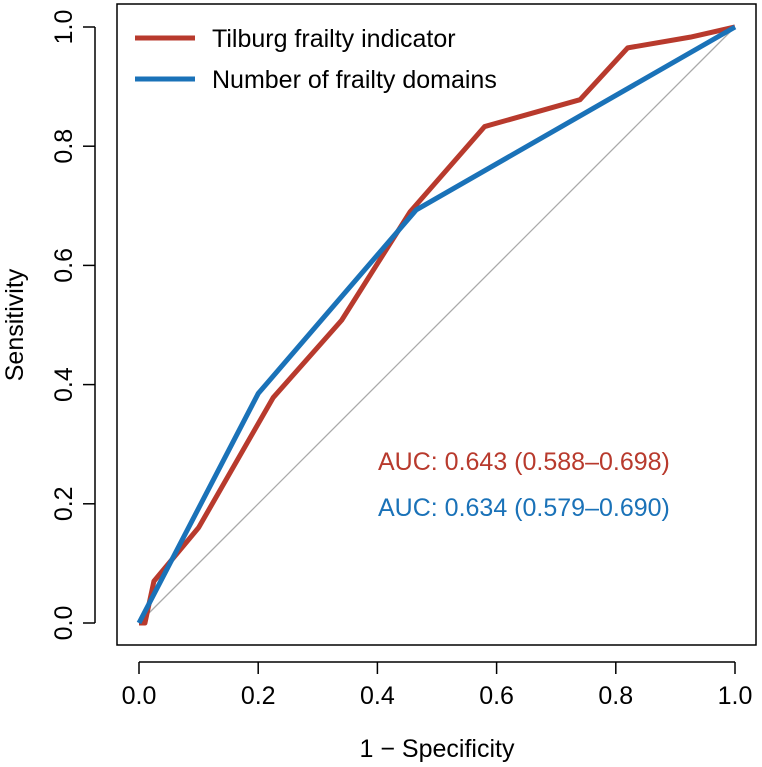 The width and height of the screenshot is (762, 767). Describe the element at coordinates (496, 696) in the screenshot. I see `x-tick-label: 0.6` at that location.